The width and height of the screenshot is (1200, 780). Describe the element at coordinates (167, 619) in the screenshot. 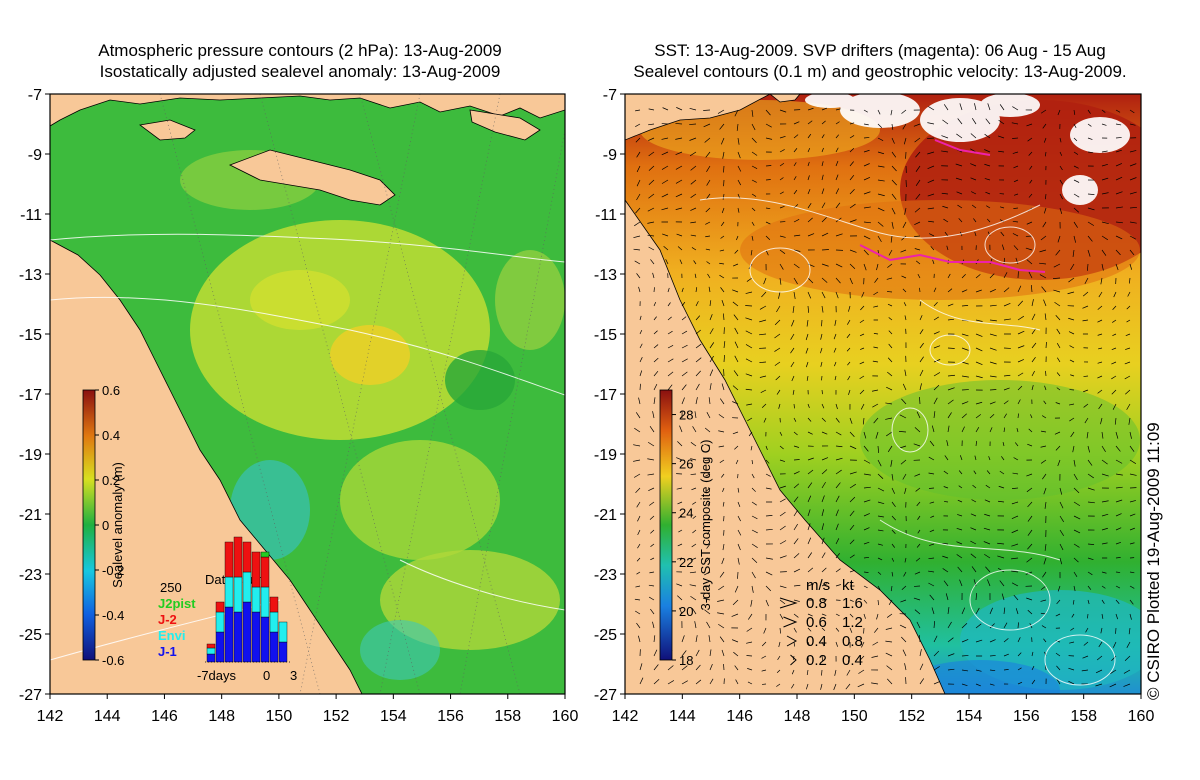

I see `data-count-legend-j2: J-2` at that location.